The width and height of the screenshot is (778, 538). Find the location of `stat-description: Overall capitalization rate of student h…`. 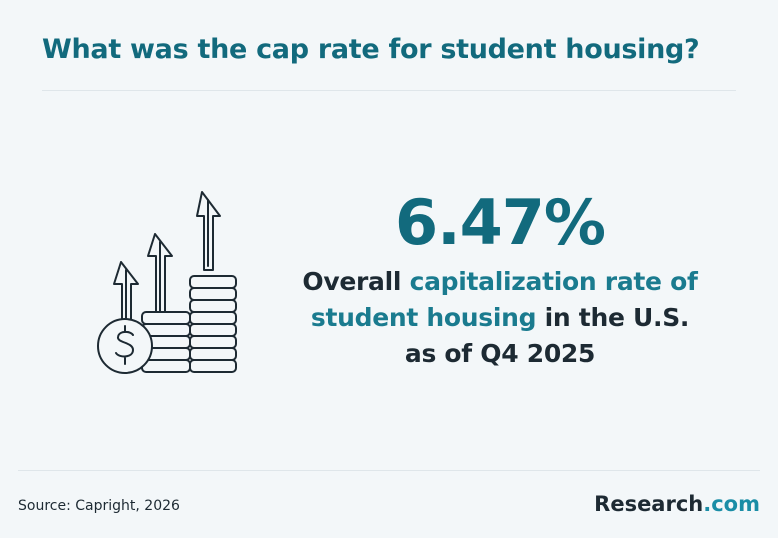

stat-description: Overall capitalization rate of student h… is located at coordinates (500, 318).